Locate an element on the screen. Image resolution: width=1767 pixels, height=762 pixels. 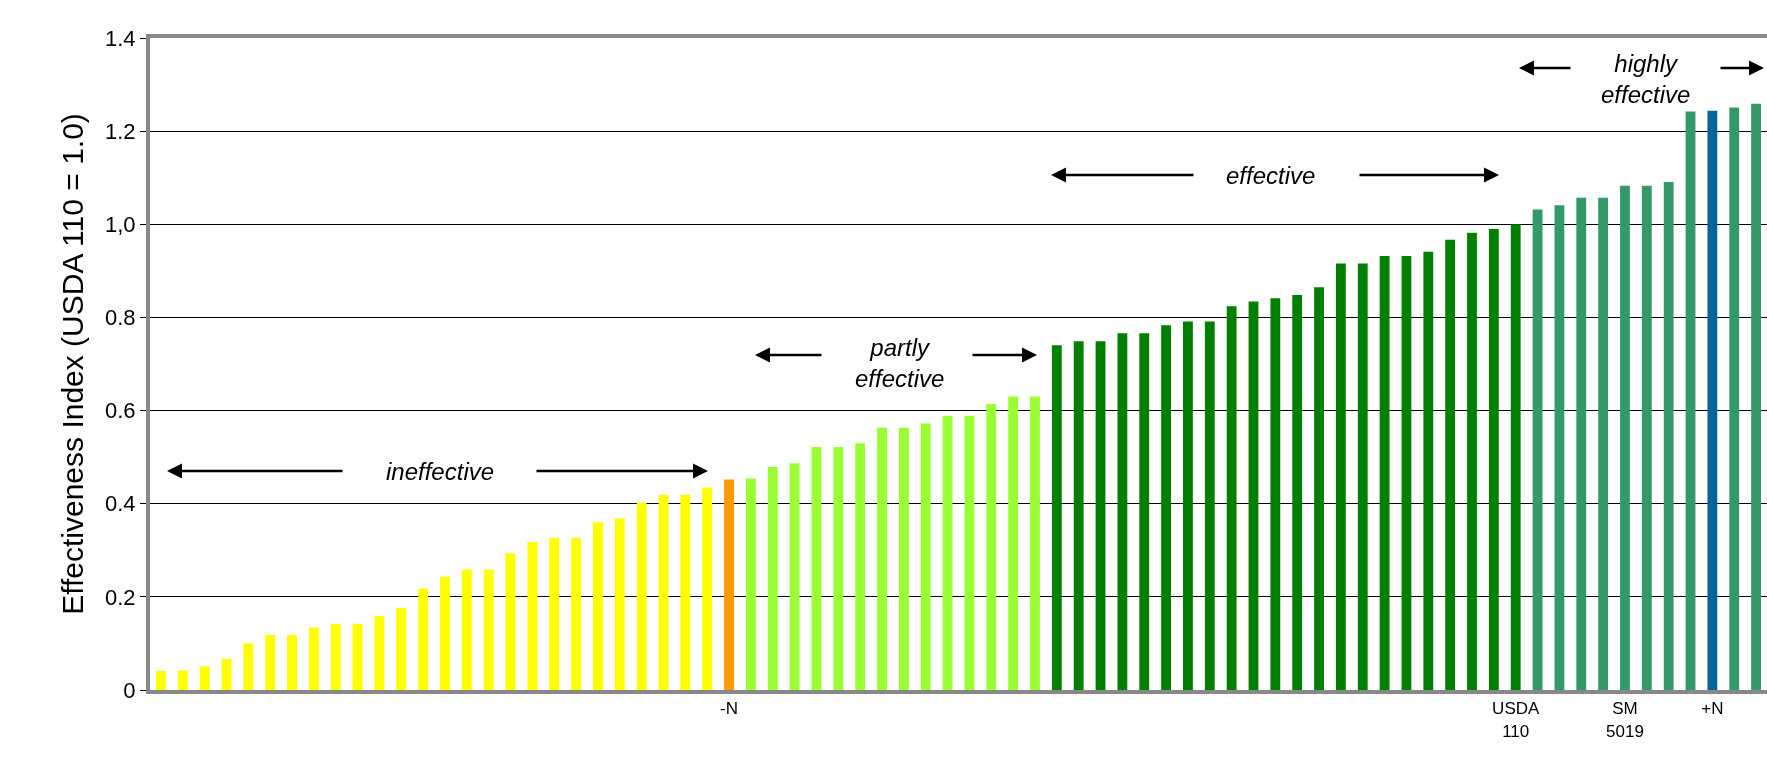
y-axis-title: Effectiveness Index (USDA 110 = 1.0) is located at coordinates (72, 364).